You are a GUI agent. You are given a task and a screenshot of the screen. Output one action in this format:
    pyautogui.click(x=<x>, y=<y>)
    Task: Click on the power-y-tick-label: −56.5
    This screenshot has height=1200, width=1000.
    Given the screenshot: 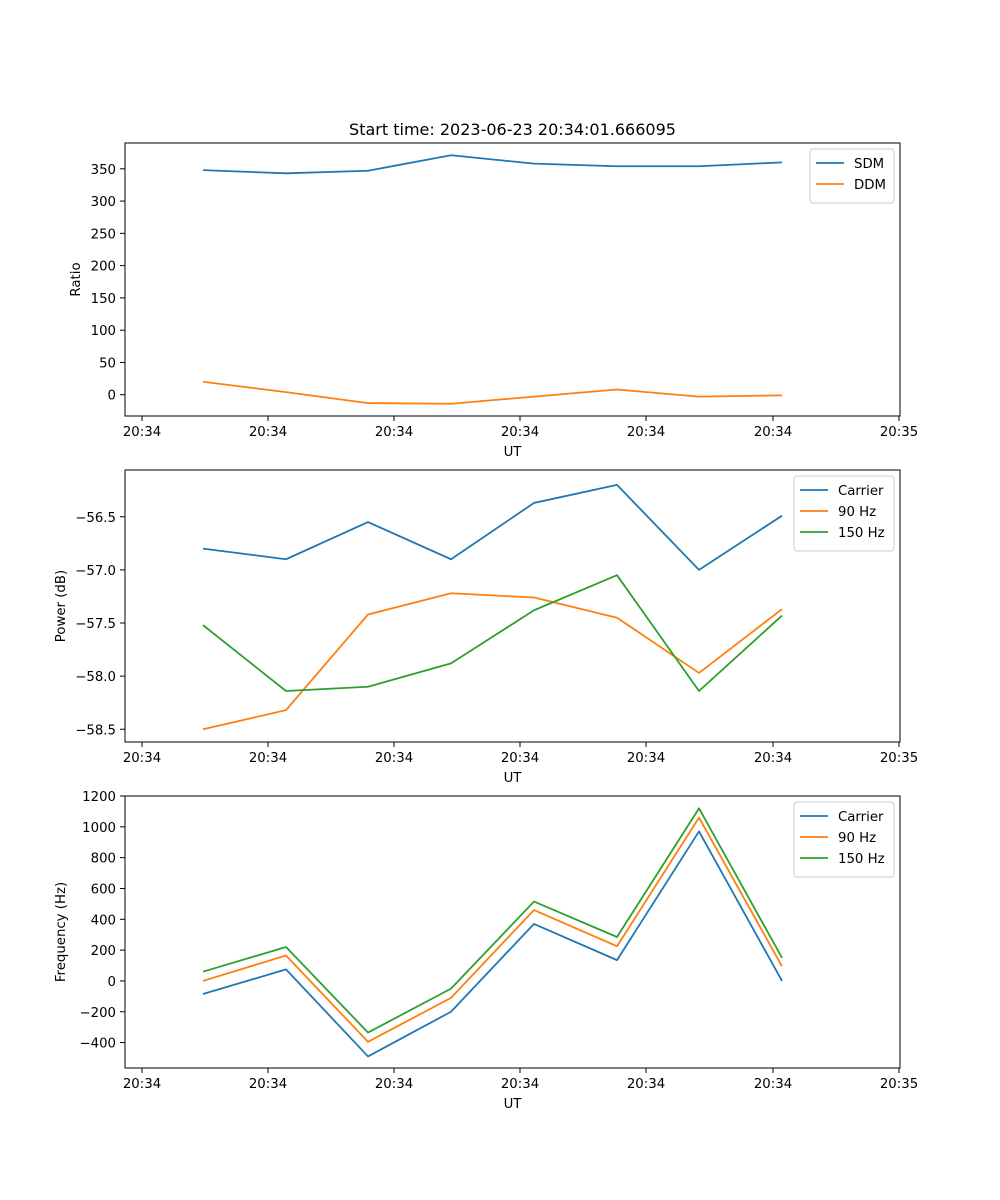 What is the action you would take?
    pyautogui.click(x=95, y=518)
    